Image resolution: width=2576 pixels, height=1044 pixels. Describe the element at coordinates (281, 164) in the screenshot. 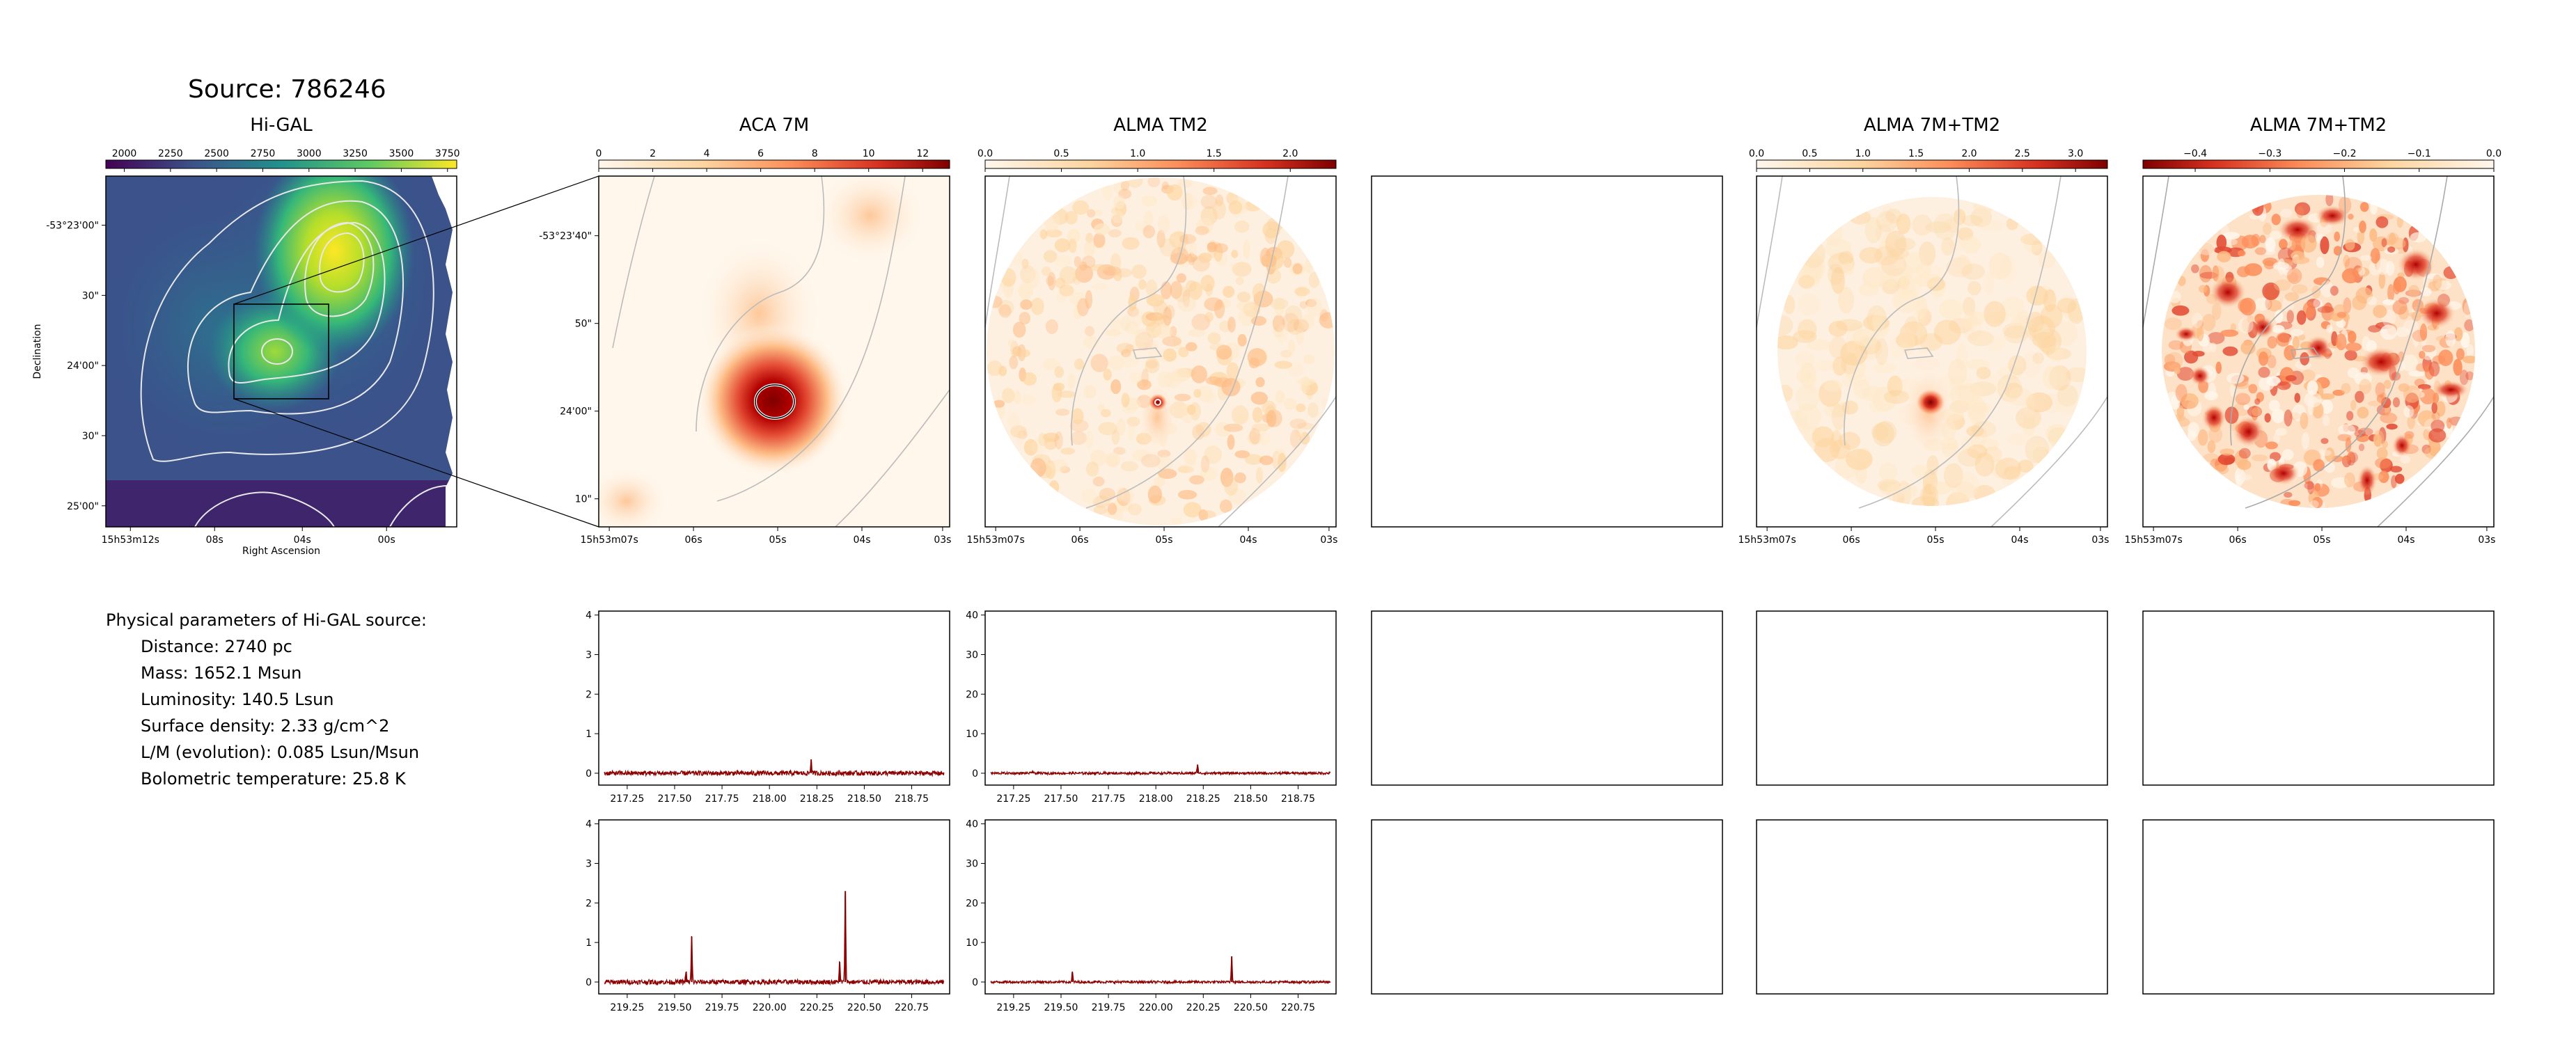

I see `higal-colorbar` at that location.